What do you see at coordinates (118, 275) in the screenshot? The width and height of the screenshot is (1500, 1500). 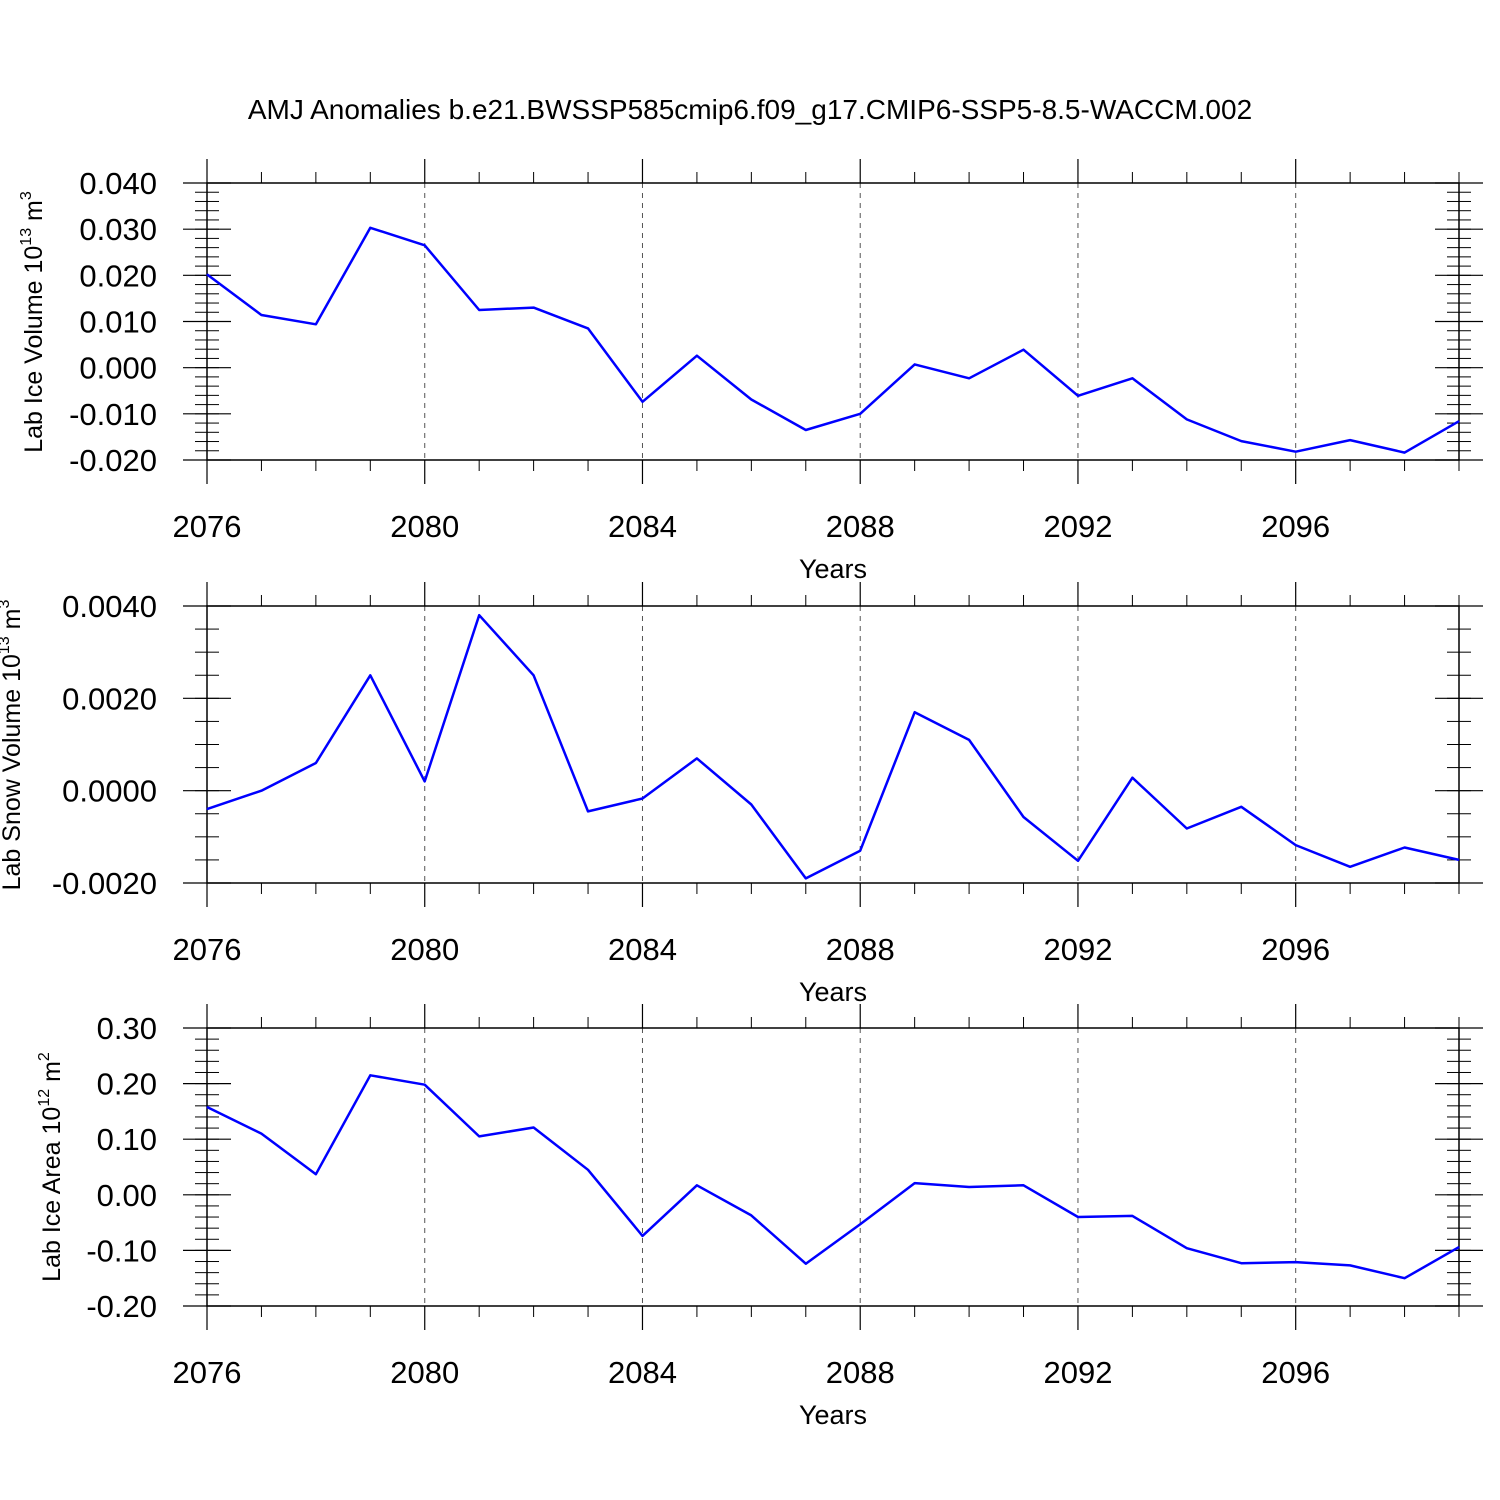 I see `y-tick-label: 0.020` at bounding box center [118, 275].